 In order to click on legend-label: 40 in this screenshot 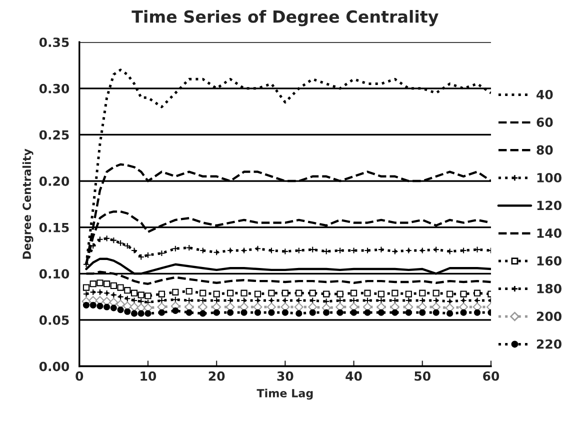, I will do `click(544, 95)`.